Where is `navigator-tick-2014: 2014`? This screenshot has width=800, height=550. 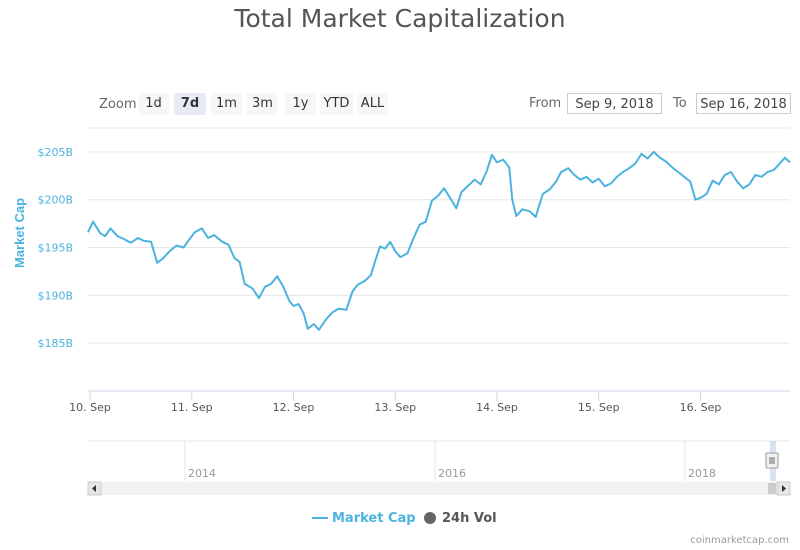 navigator-tick-2014: 2014 is located at coordinates (202, 473).